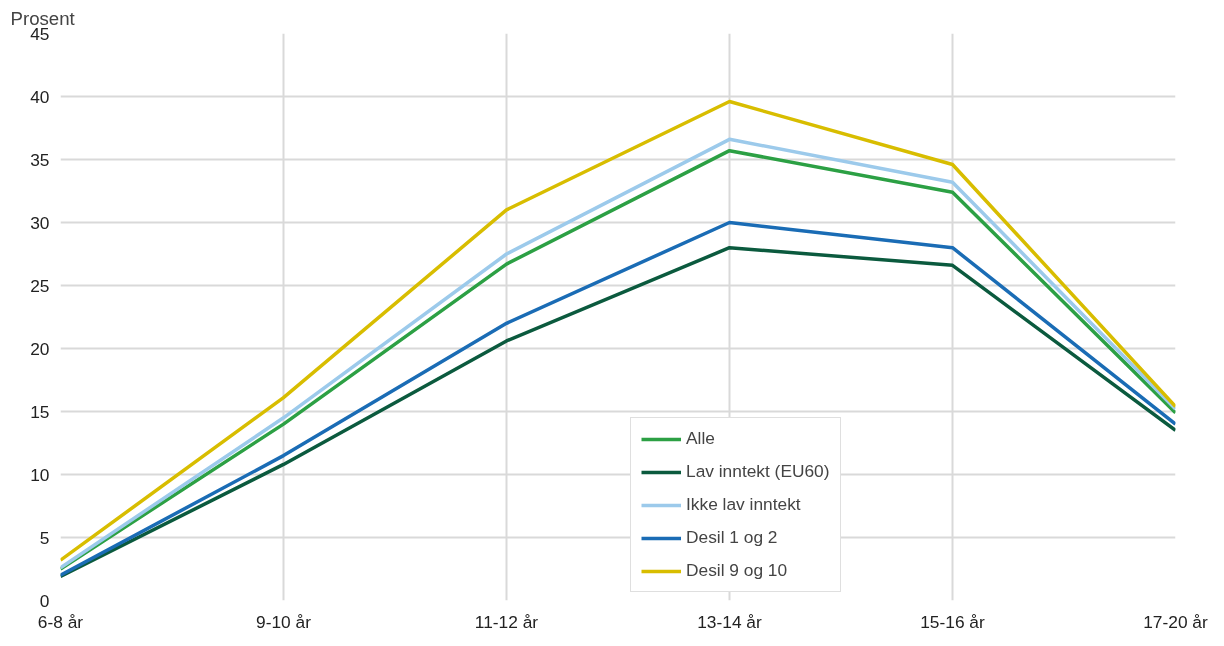 The width and height of the screenshot is (1224, 646). I want to click on legend-label: Alle, so click(700, 438).